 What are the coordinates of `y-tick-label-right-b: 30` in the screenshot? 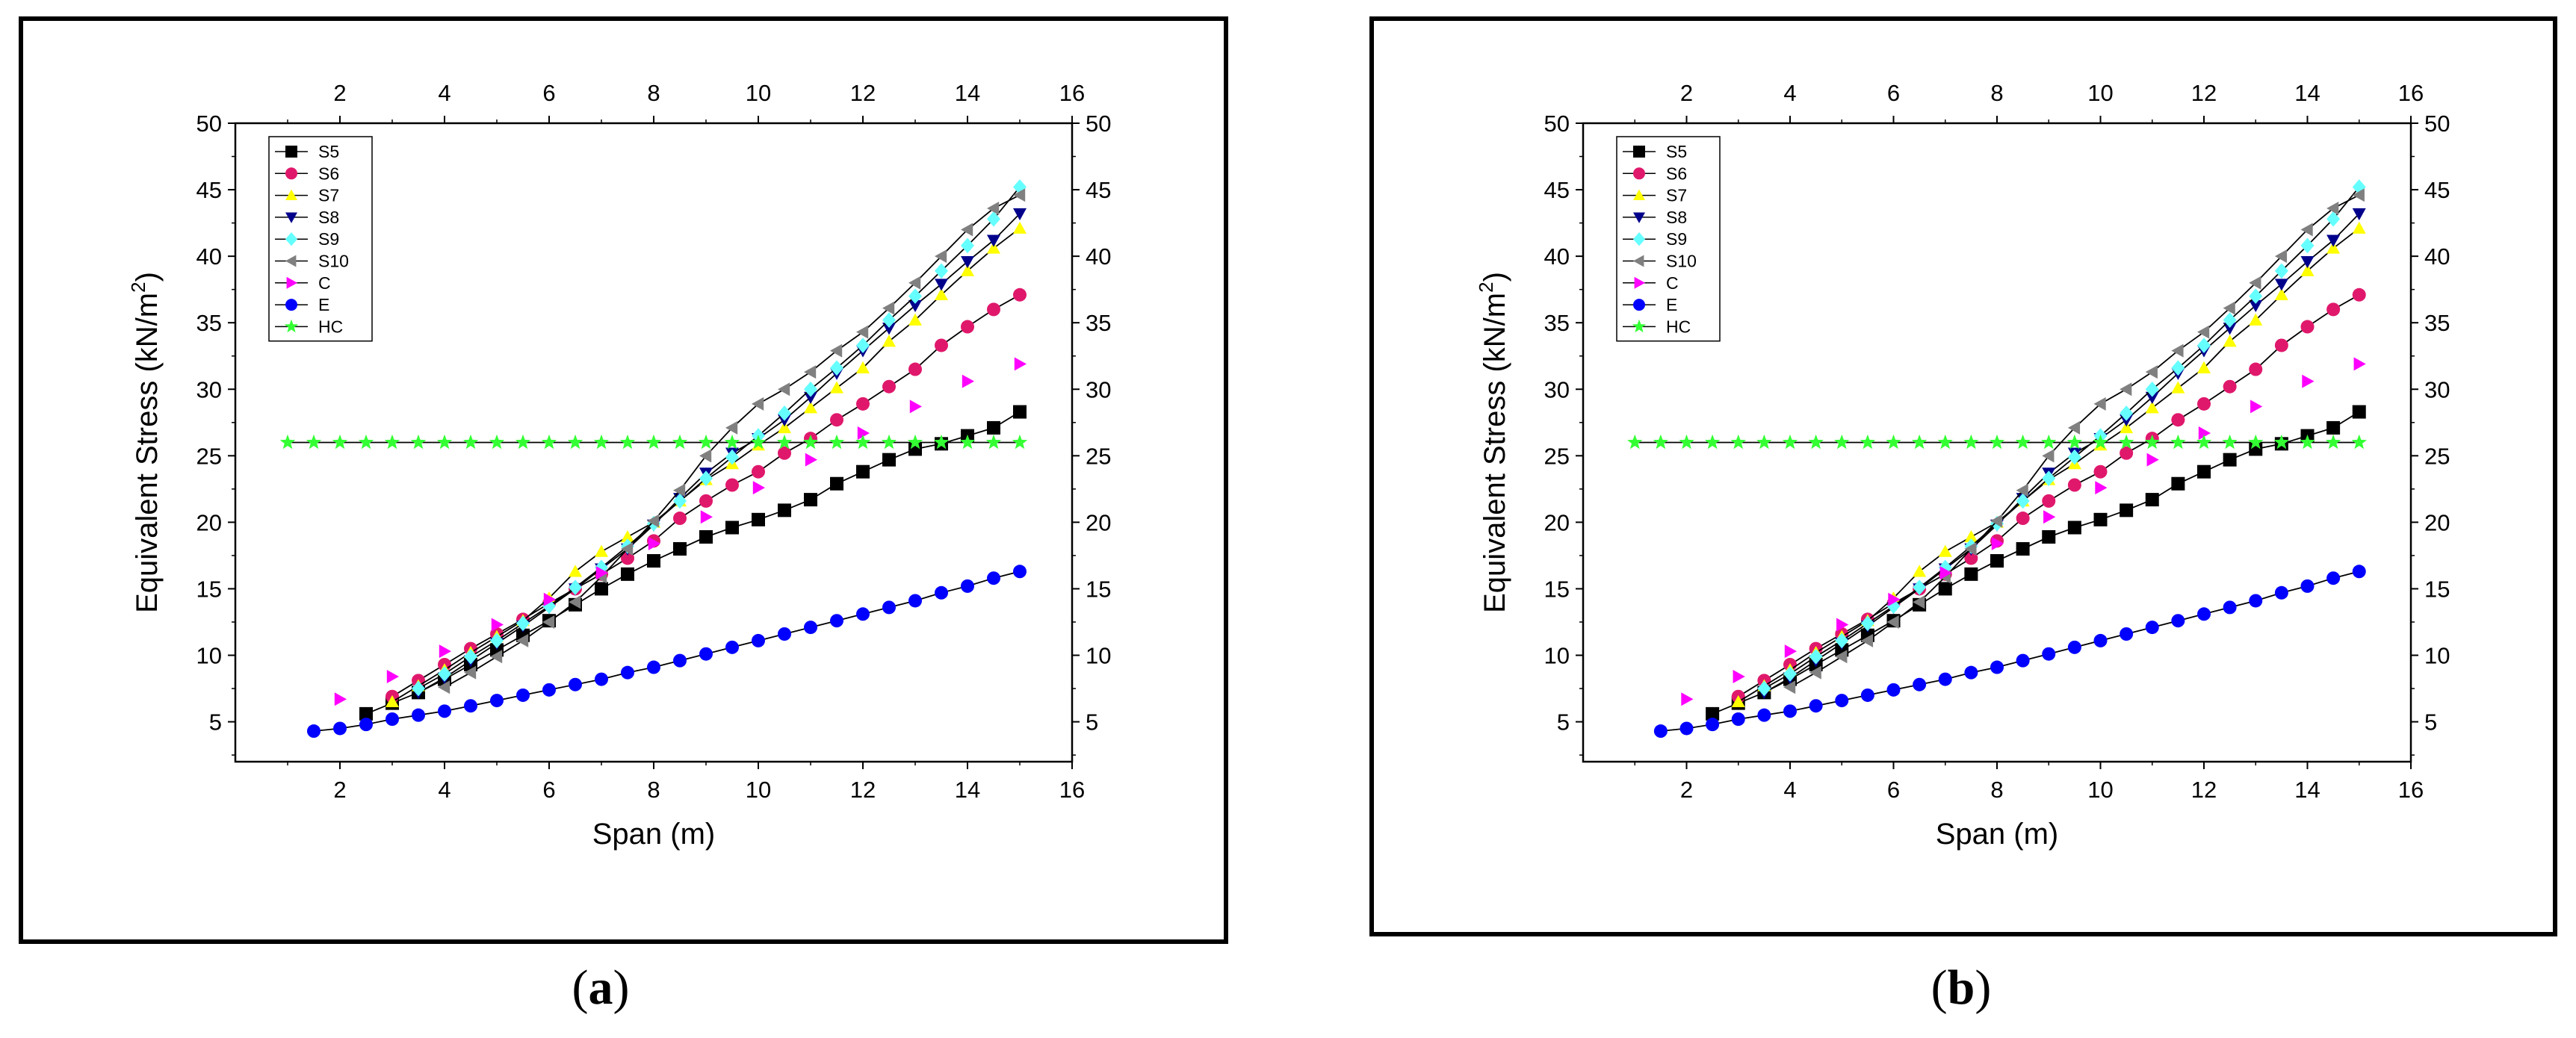 It's located at (2437, 389).